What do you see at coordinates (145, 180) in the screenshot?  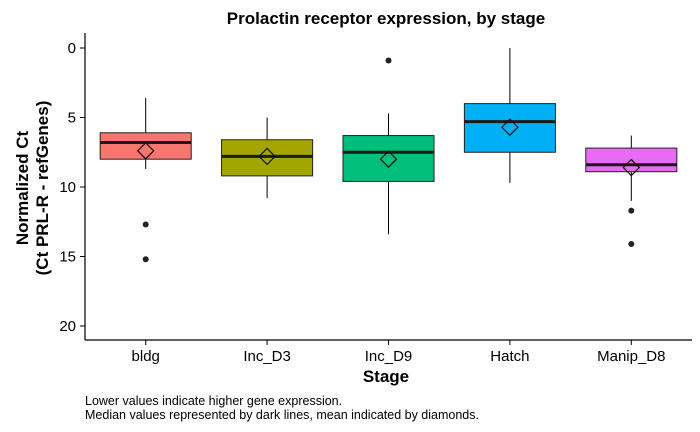 I see `box-group-bldg` at bounding box center [145, 180].